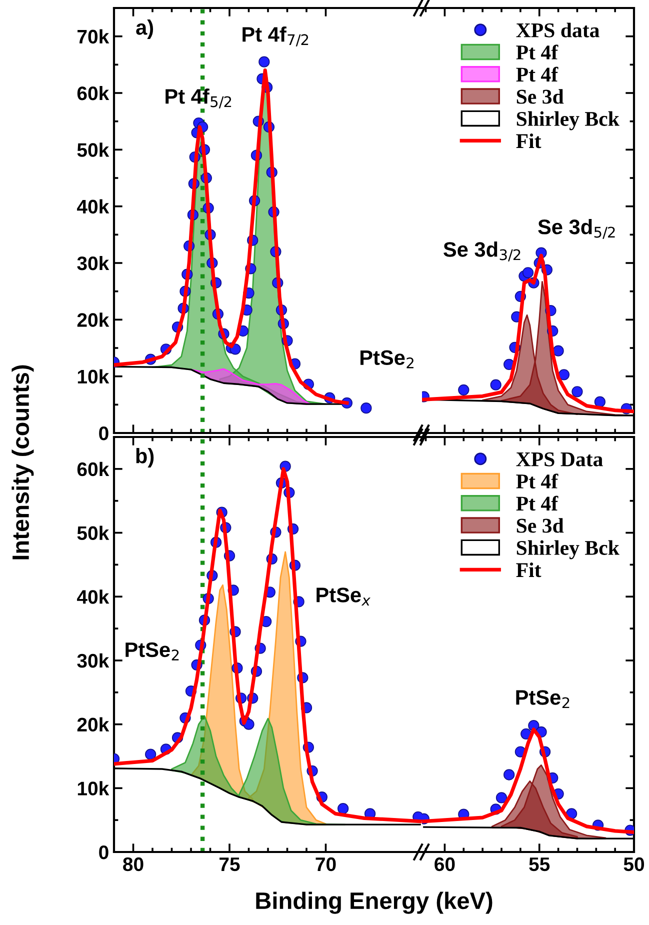 The height and width of the screenshot is (925, 649). What do you see at coordinates (326, 864) in the screenshot?
I see `x-tick-label: 70` at bounding box center [326, 864].